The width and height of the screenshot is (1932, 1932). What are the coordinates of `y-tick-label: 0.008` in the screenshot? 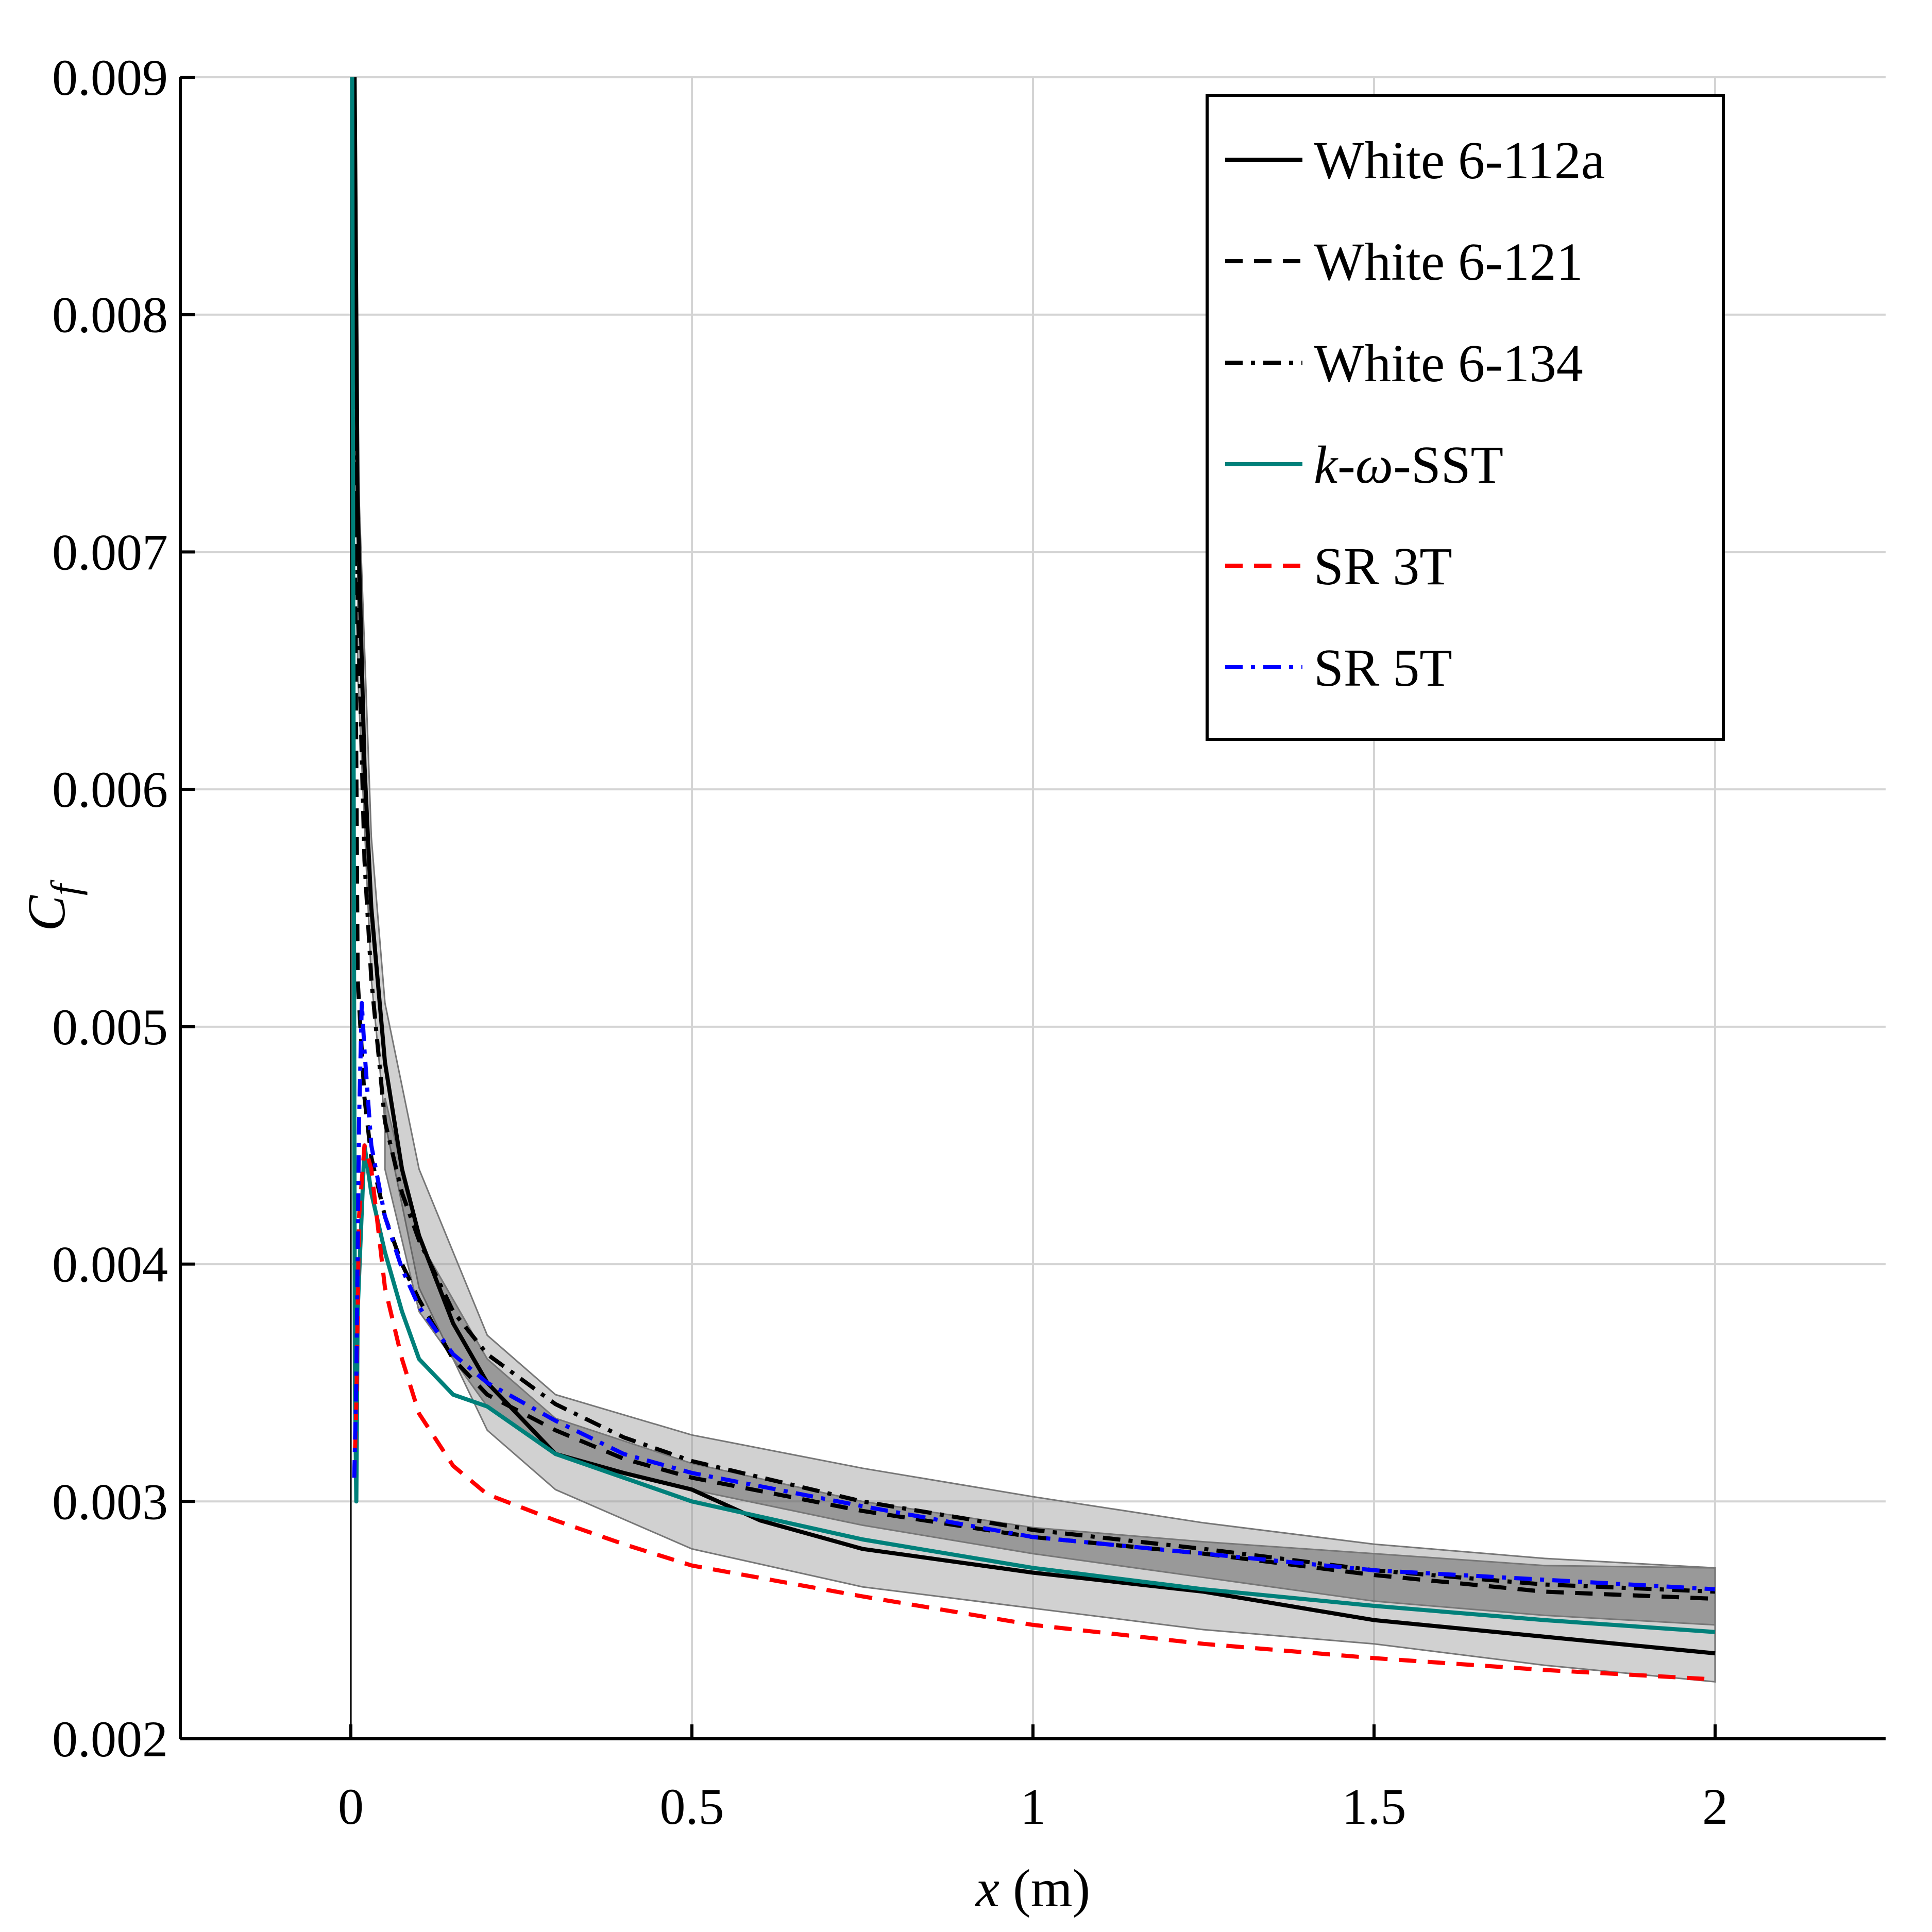 It's located at (110, 315).